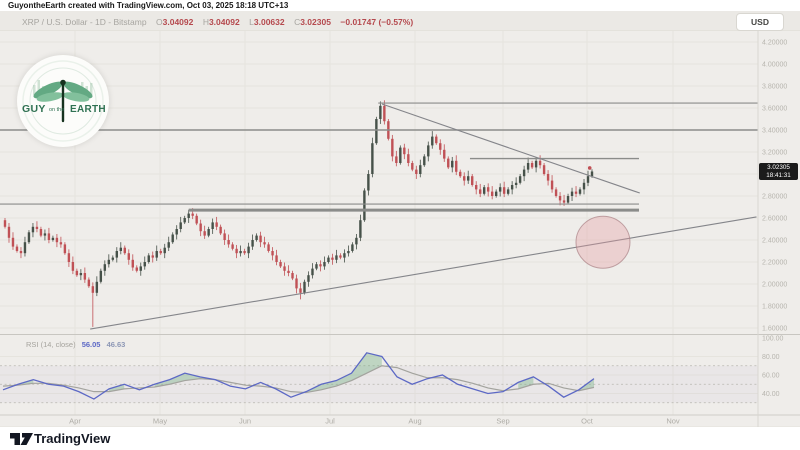 This screenshot has height=450, width=800. I want to click on dragonfly-icon, so click(63, 101).